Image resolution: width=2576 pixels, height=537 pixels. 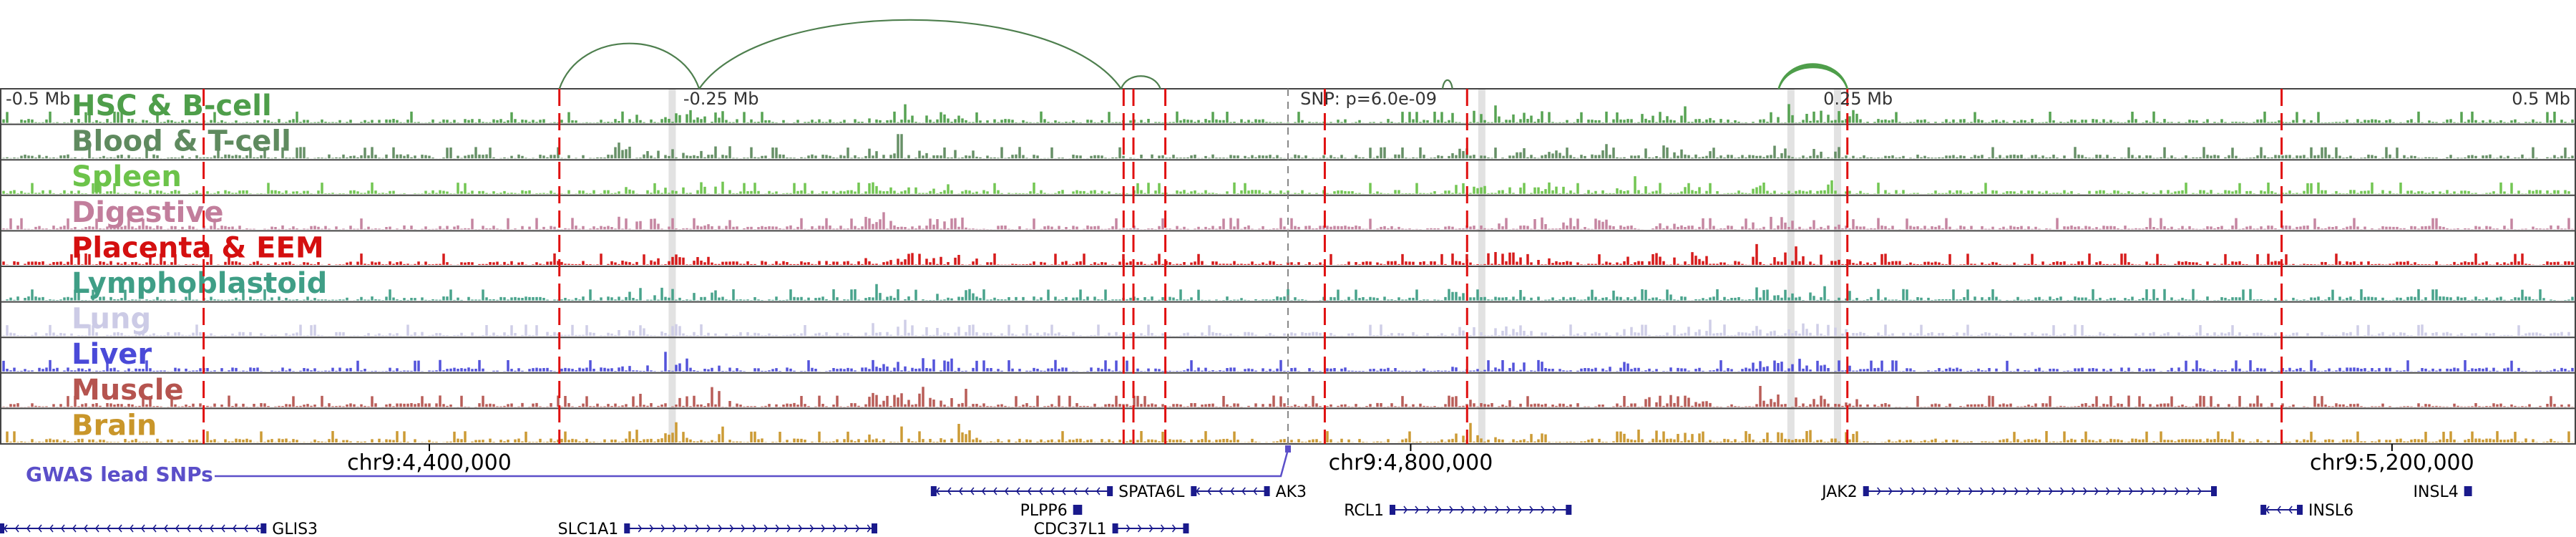 What do you see at coordinates (1458, 511) in the screenshot?
I see `gene: RCL1` at bounding box center [1458, 511].